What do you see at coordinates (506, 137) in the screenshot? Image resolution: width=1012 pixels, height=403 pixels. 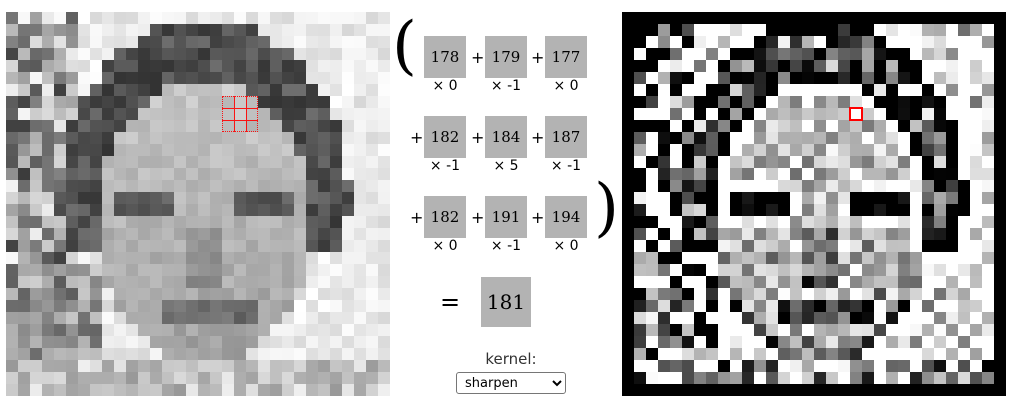 I see `patch-cell: 184` at bounding box center [506, 137].